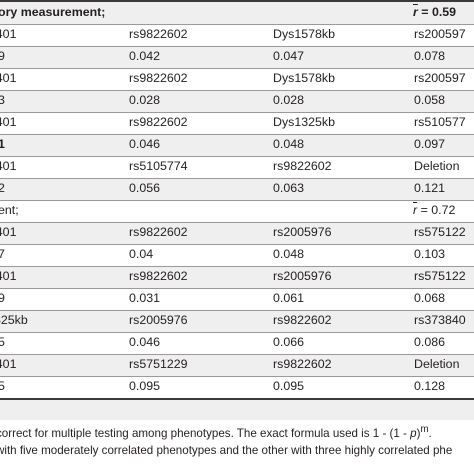  What do you see at coordinates (145, 298) in the screenshot?
I see `table-cell: 0.031` at bounding box center [145, 298].